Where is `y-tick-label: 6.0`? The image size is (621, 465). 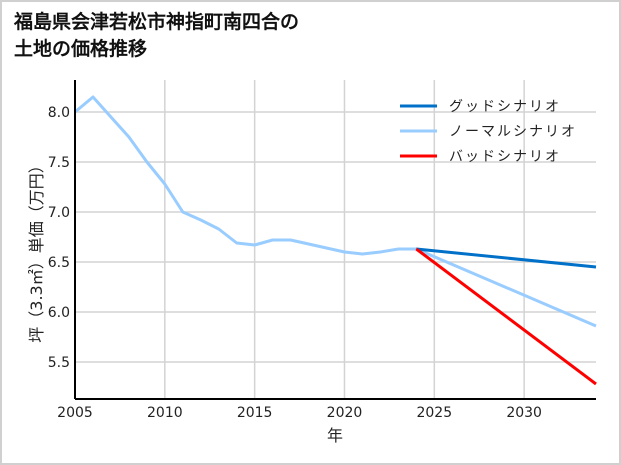 y-tick-label: 6.0 is located at coordinates (59, 313).